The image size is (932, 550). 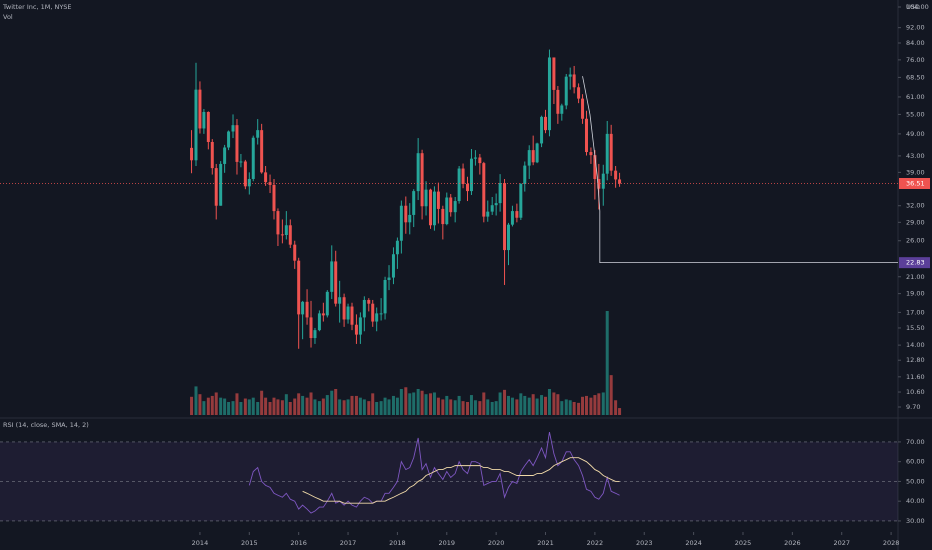 I want to click on x-tick-label: 2027, so click(x=841, y=543).